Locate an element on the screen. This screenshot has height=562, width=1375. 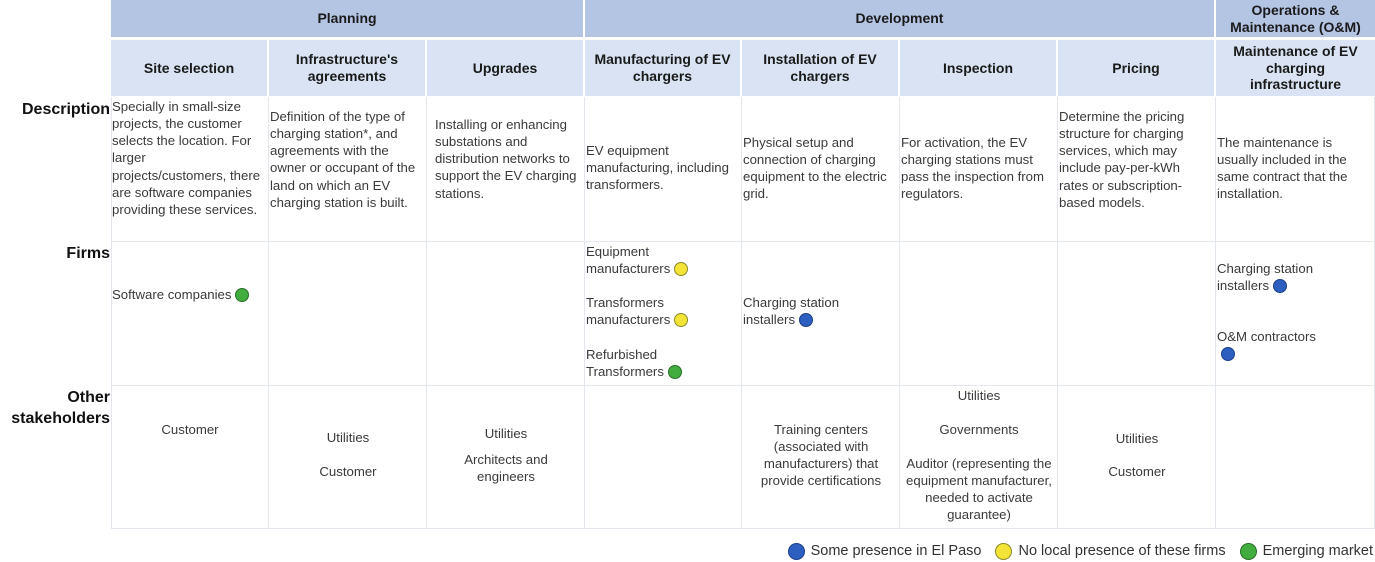
cell-desc-installation is located at coordinates (821, 169).